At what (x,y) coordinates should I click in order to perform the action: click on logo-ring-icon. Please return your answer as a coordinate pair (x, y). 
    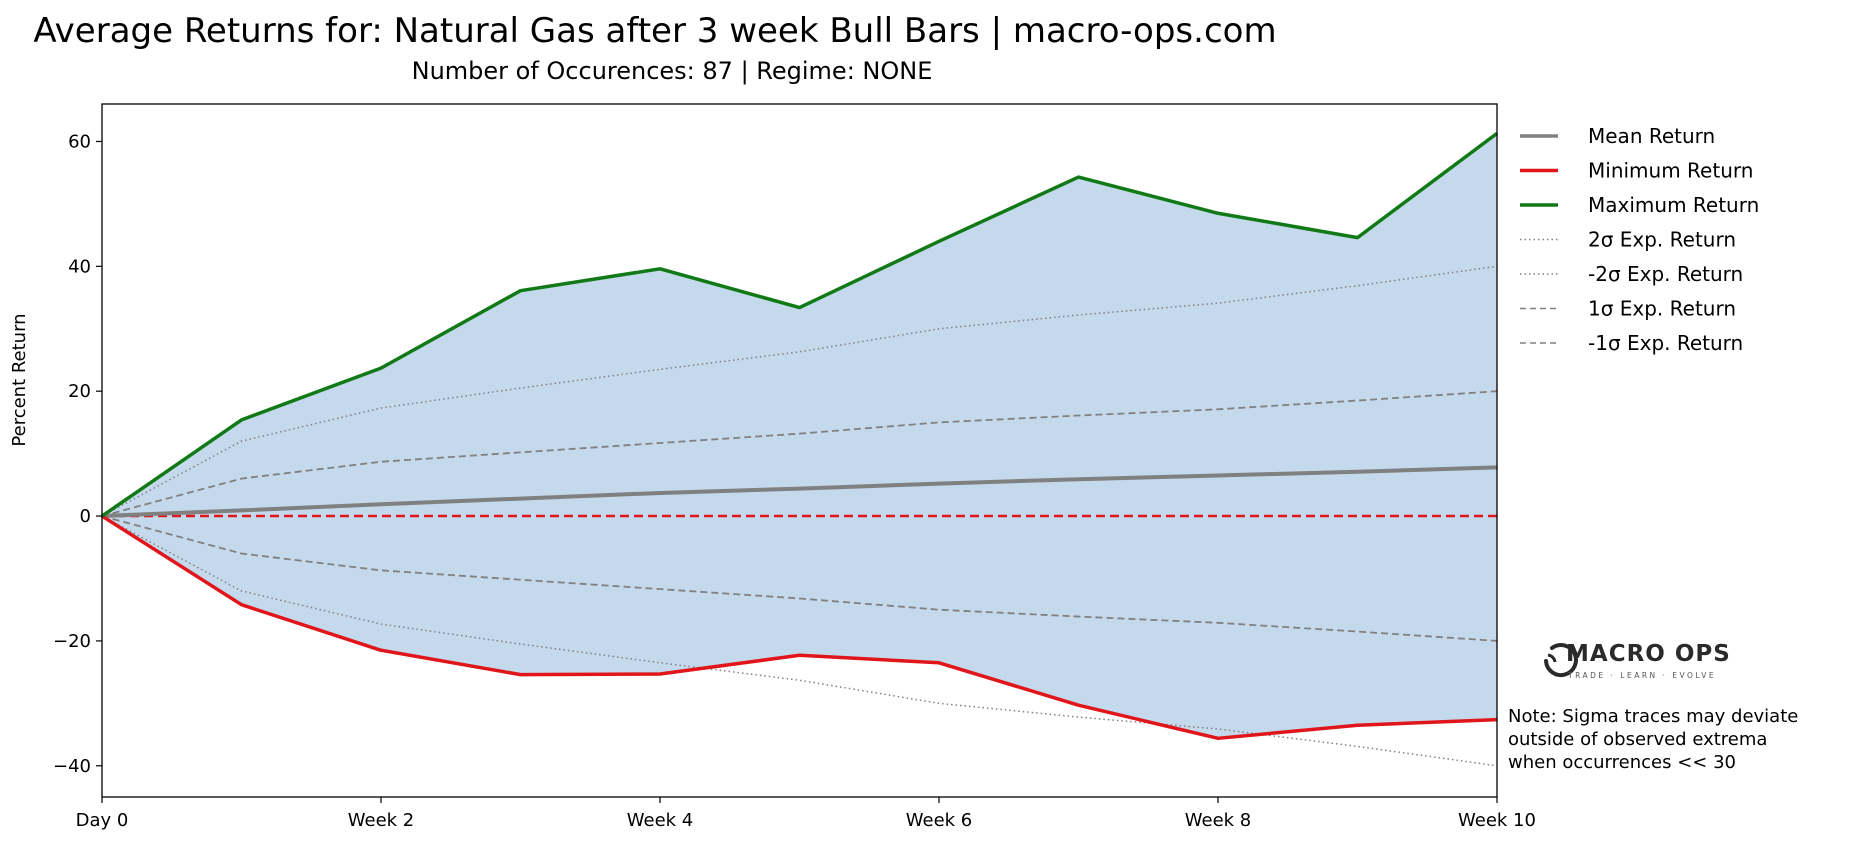
    Looking at the image, I should click on (1561, 660).